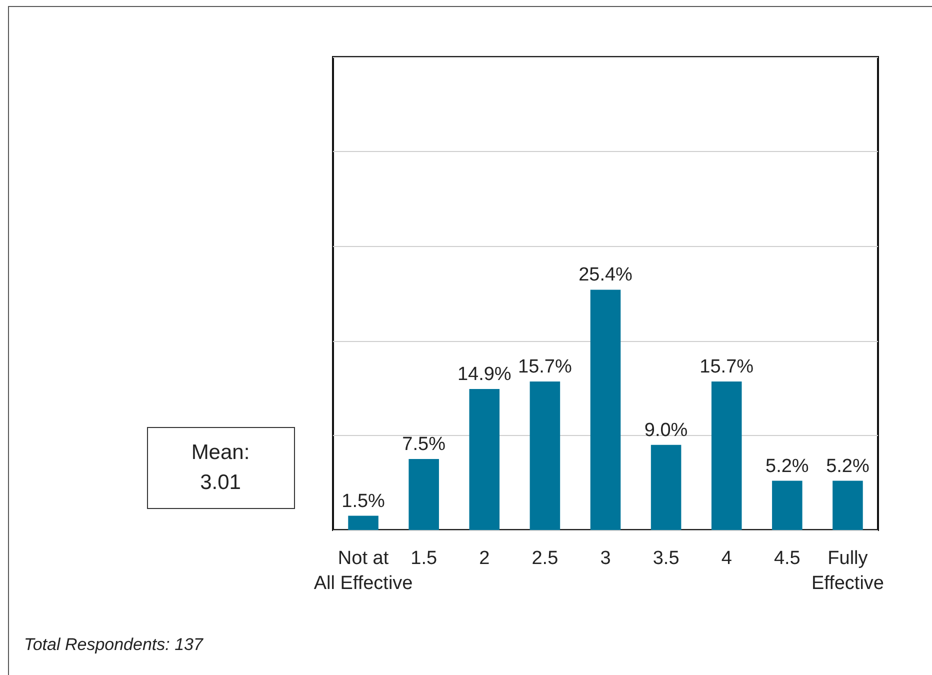 The height and width of the screenshot is (675, 932). Describe the element at coordinates (847, 571) in the screenshot. I see `x-tick-label: Fully Effective` at that location.